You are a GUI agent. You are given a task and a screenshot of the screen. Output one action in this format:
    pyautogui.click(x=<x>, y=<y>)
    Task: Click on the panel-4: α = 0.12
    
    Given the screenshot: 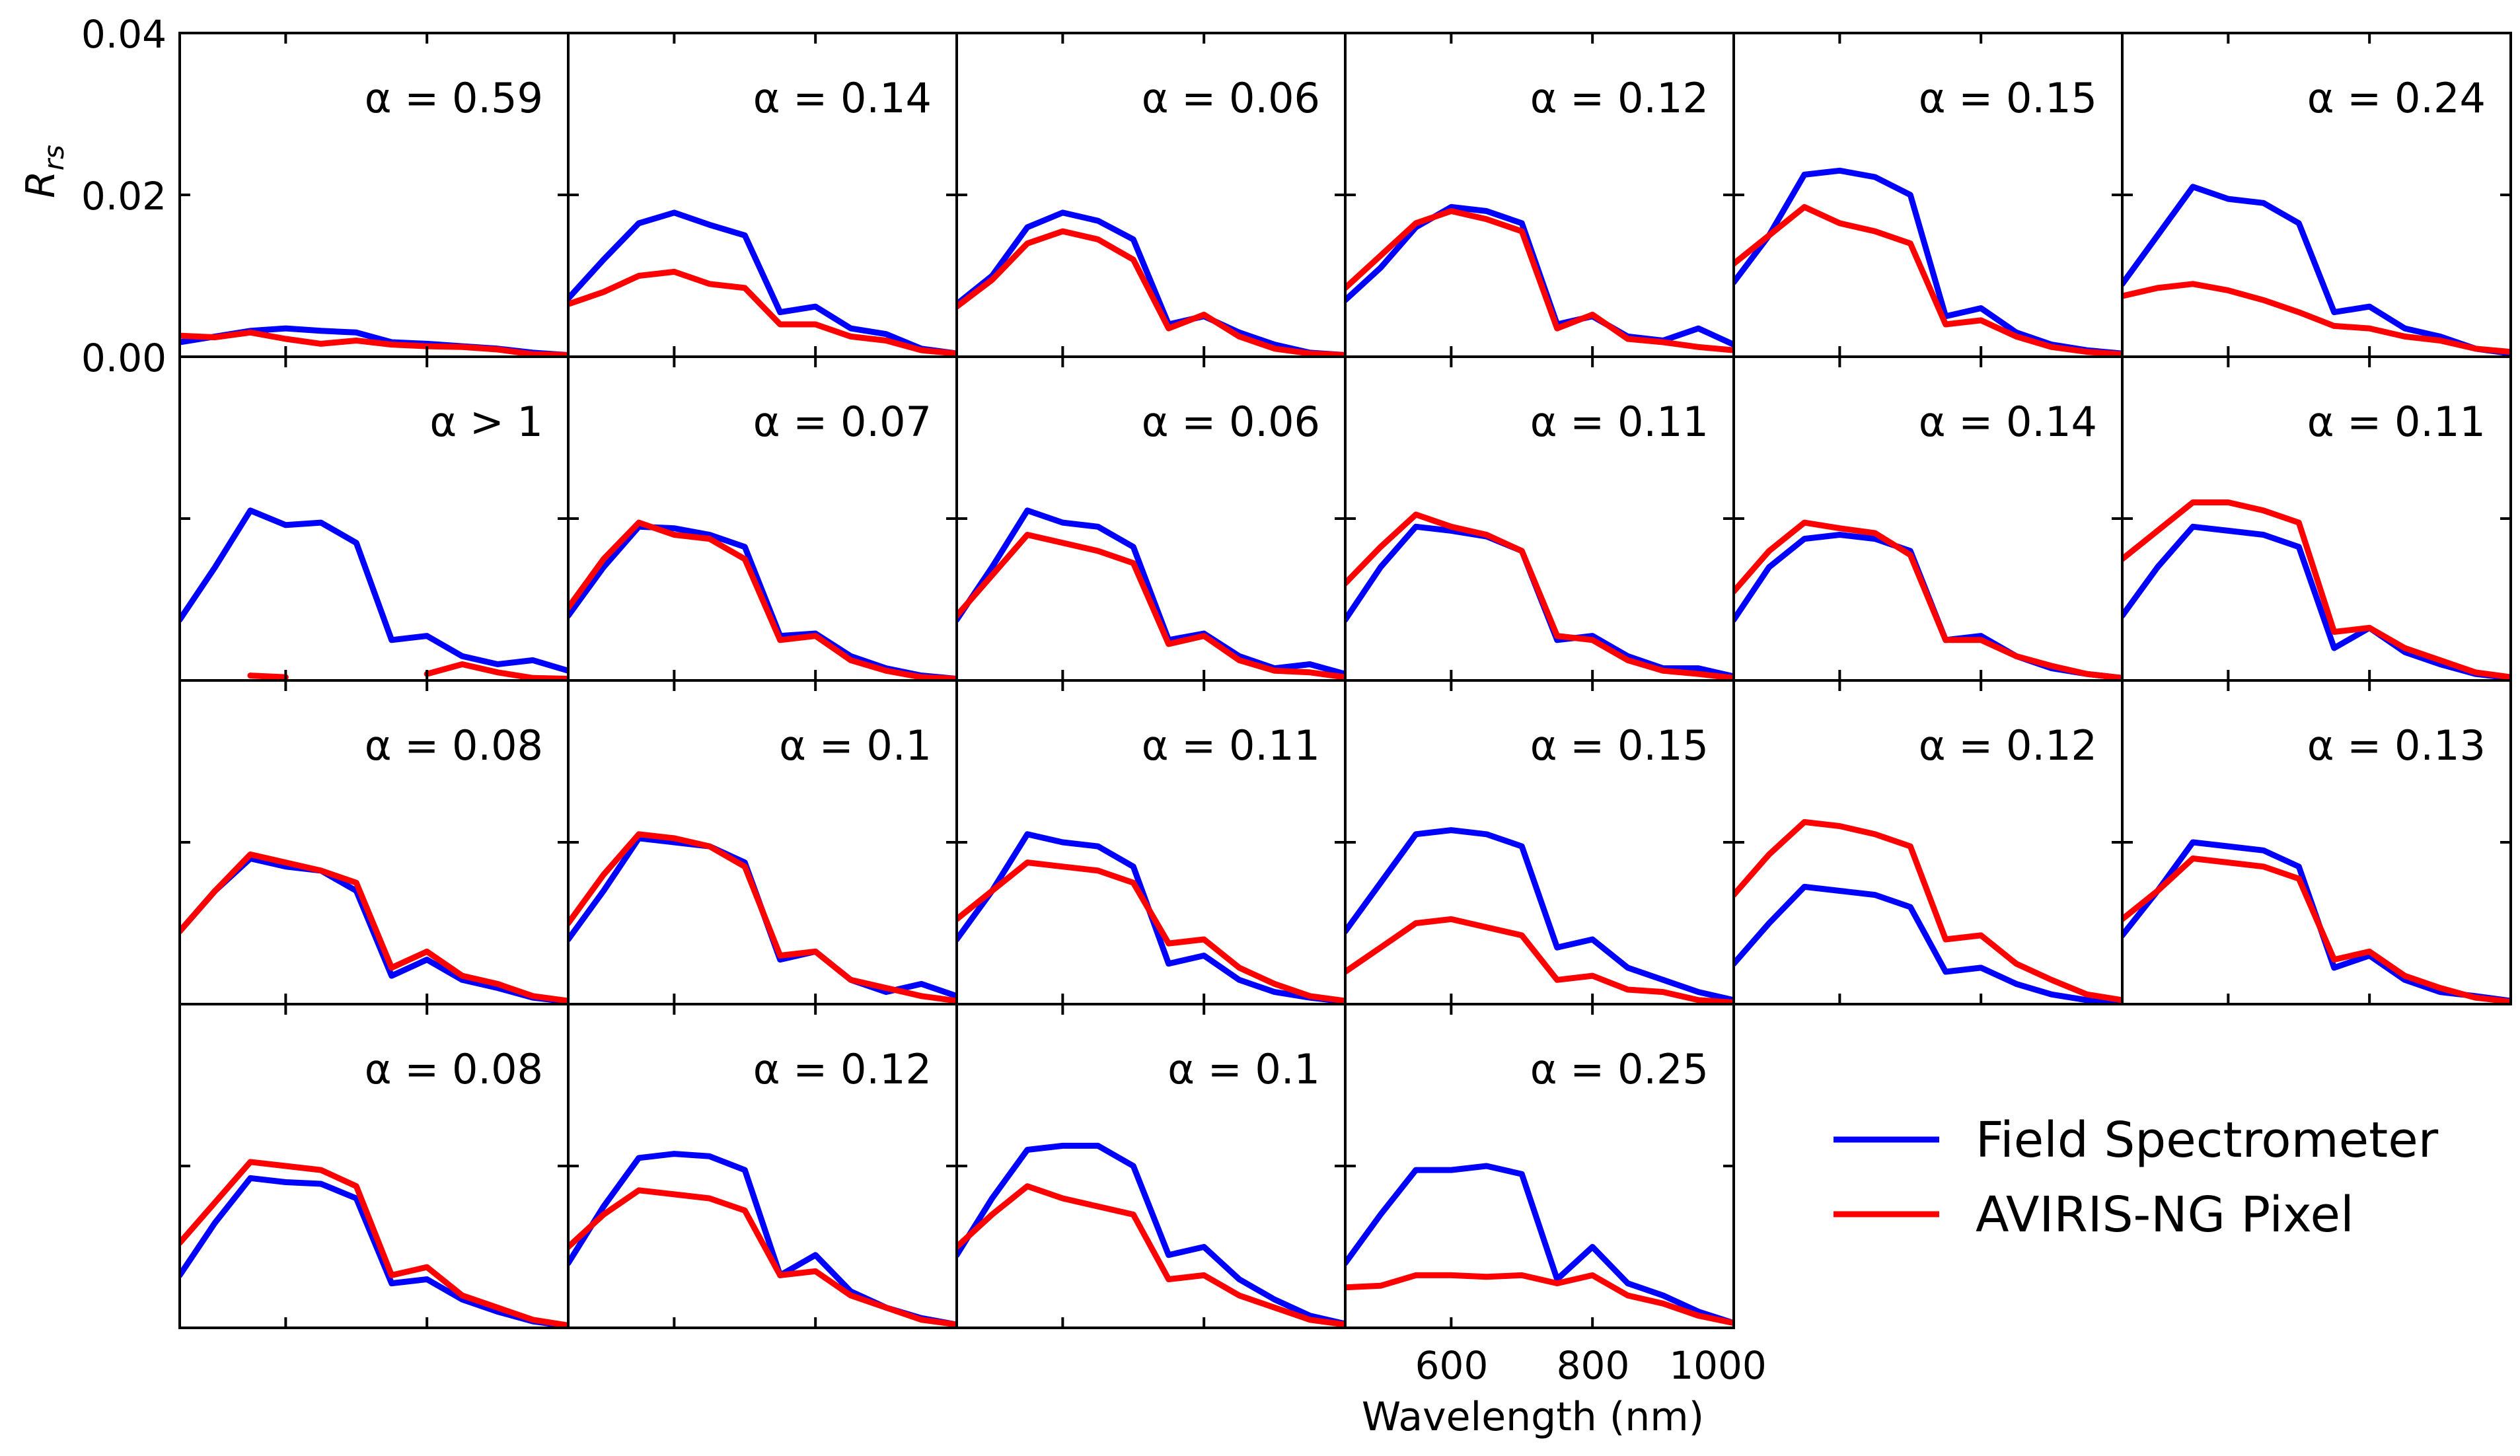 What is the action you would take?
    pyautogui.click(x=1540, y=195)
    